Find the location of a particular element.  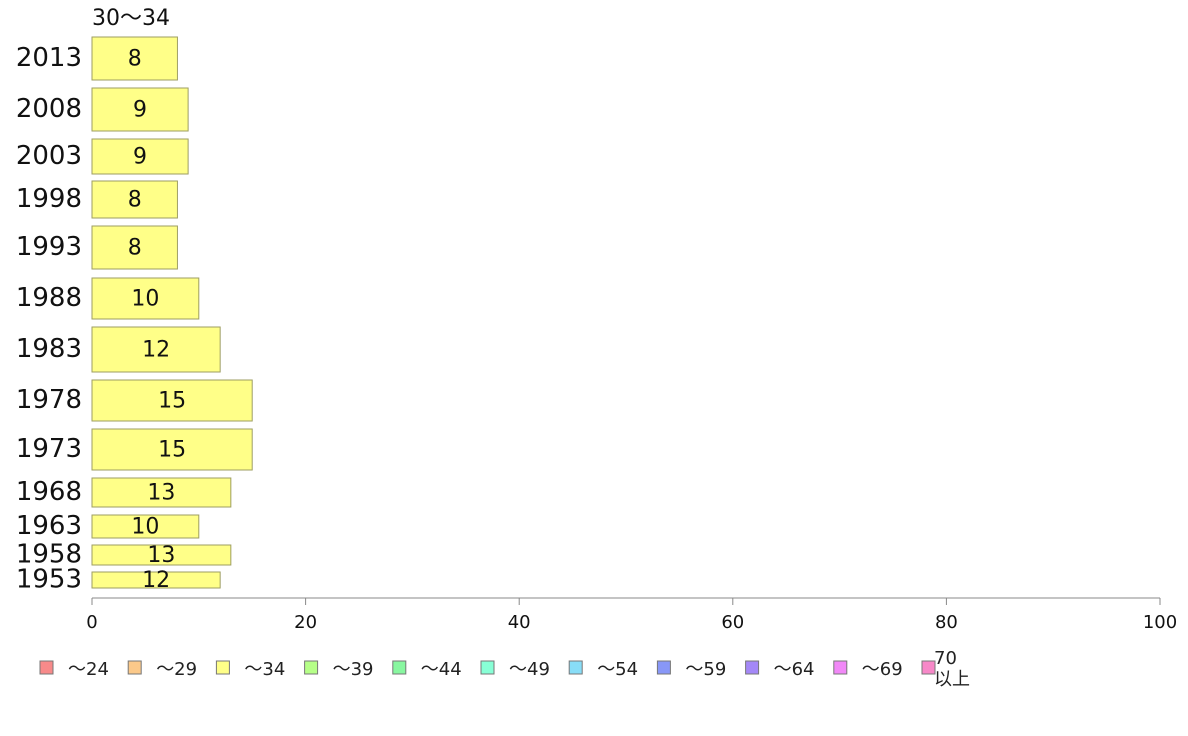

y-tick-label: 2008 is located at coordinates (49, 109).